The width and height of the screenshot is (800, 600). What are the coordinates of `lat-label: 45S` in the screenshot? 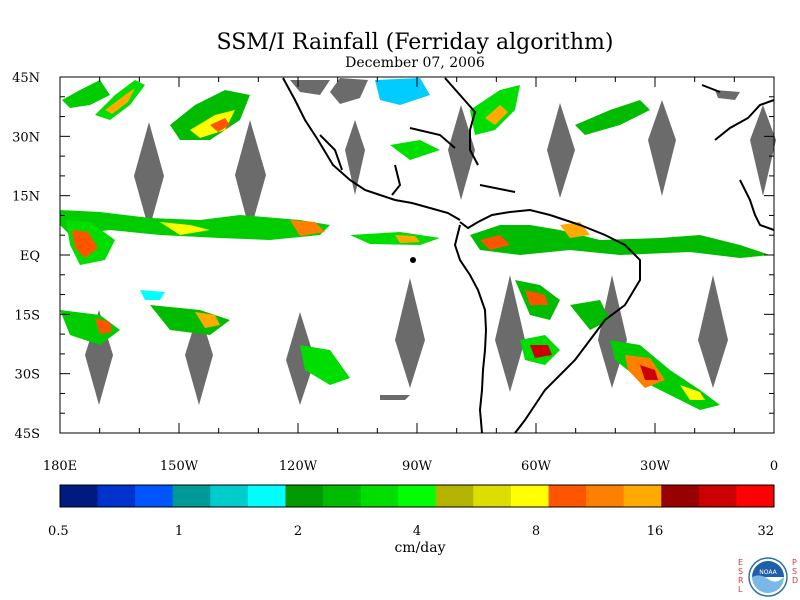 It's located at (27, 434).